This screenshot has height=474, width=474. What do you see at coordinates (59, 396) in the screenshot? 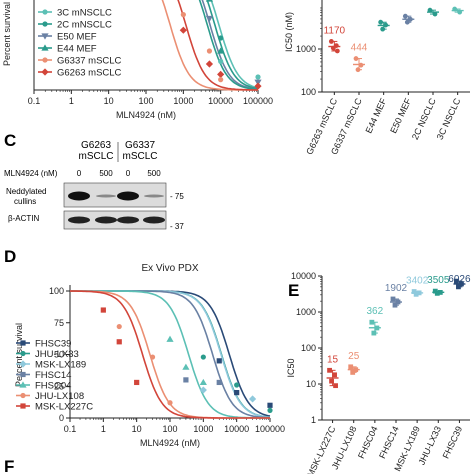
I see `legend-entry: JHU-LX108` at bounding box center [59, 396].